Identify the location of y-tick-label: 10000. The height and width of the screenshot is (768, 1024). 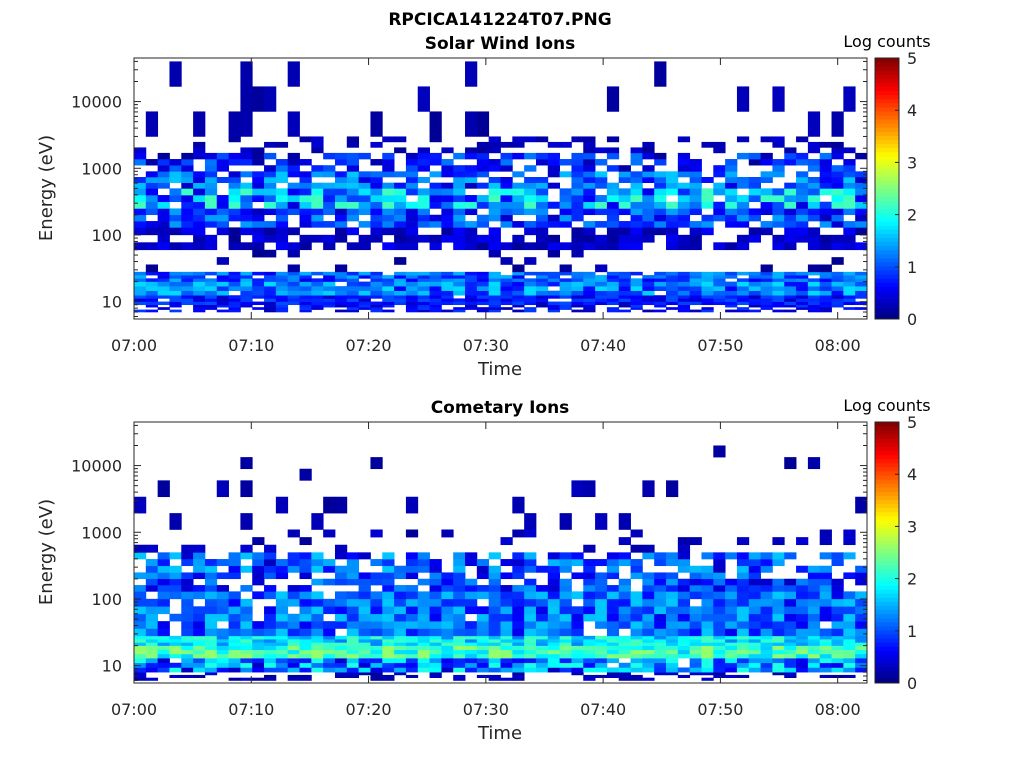
(96, 102).